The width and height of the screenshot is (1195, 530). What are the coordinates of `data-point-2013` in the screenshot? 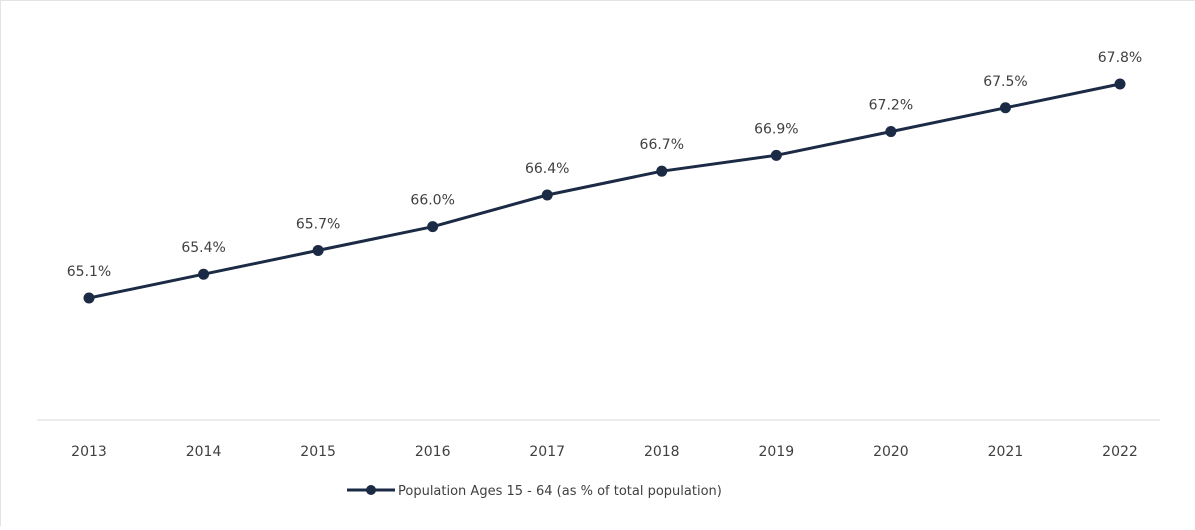 It's located at (89, 298).